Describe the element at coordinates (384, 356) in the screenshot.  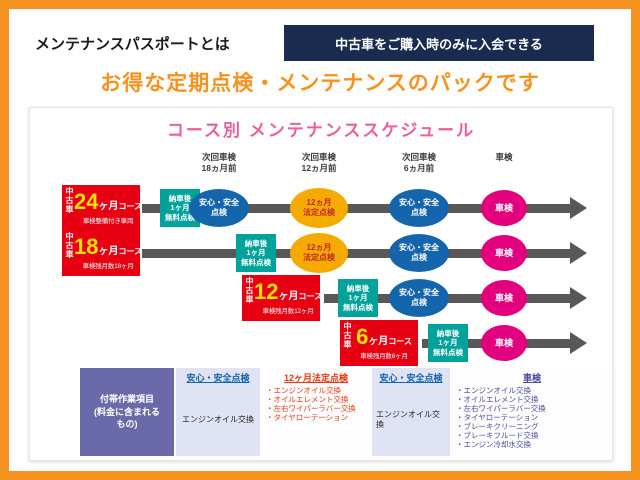
I see `course-note: 車検残月数6ヶ月` at that location.